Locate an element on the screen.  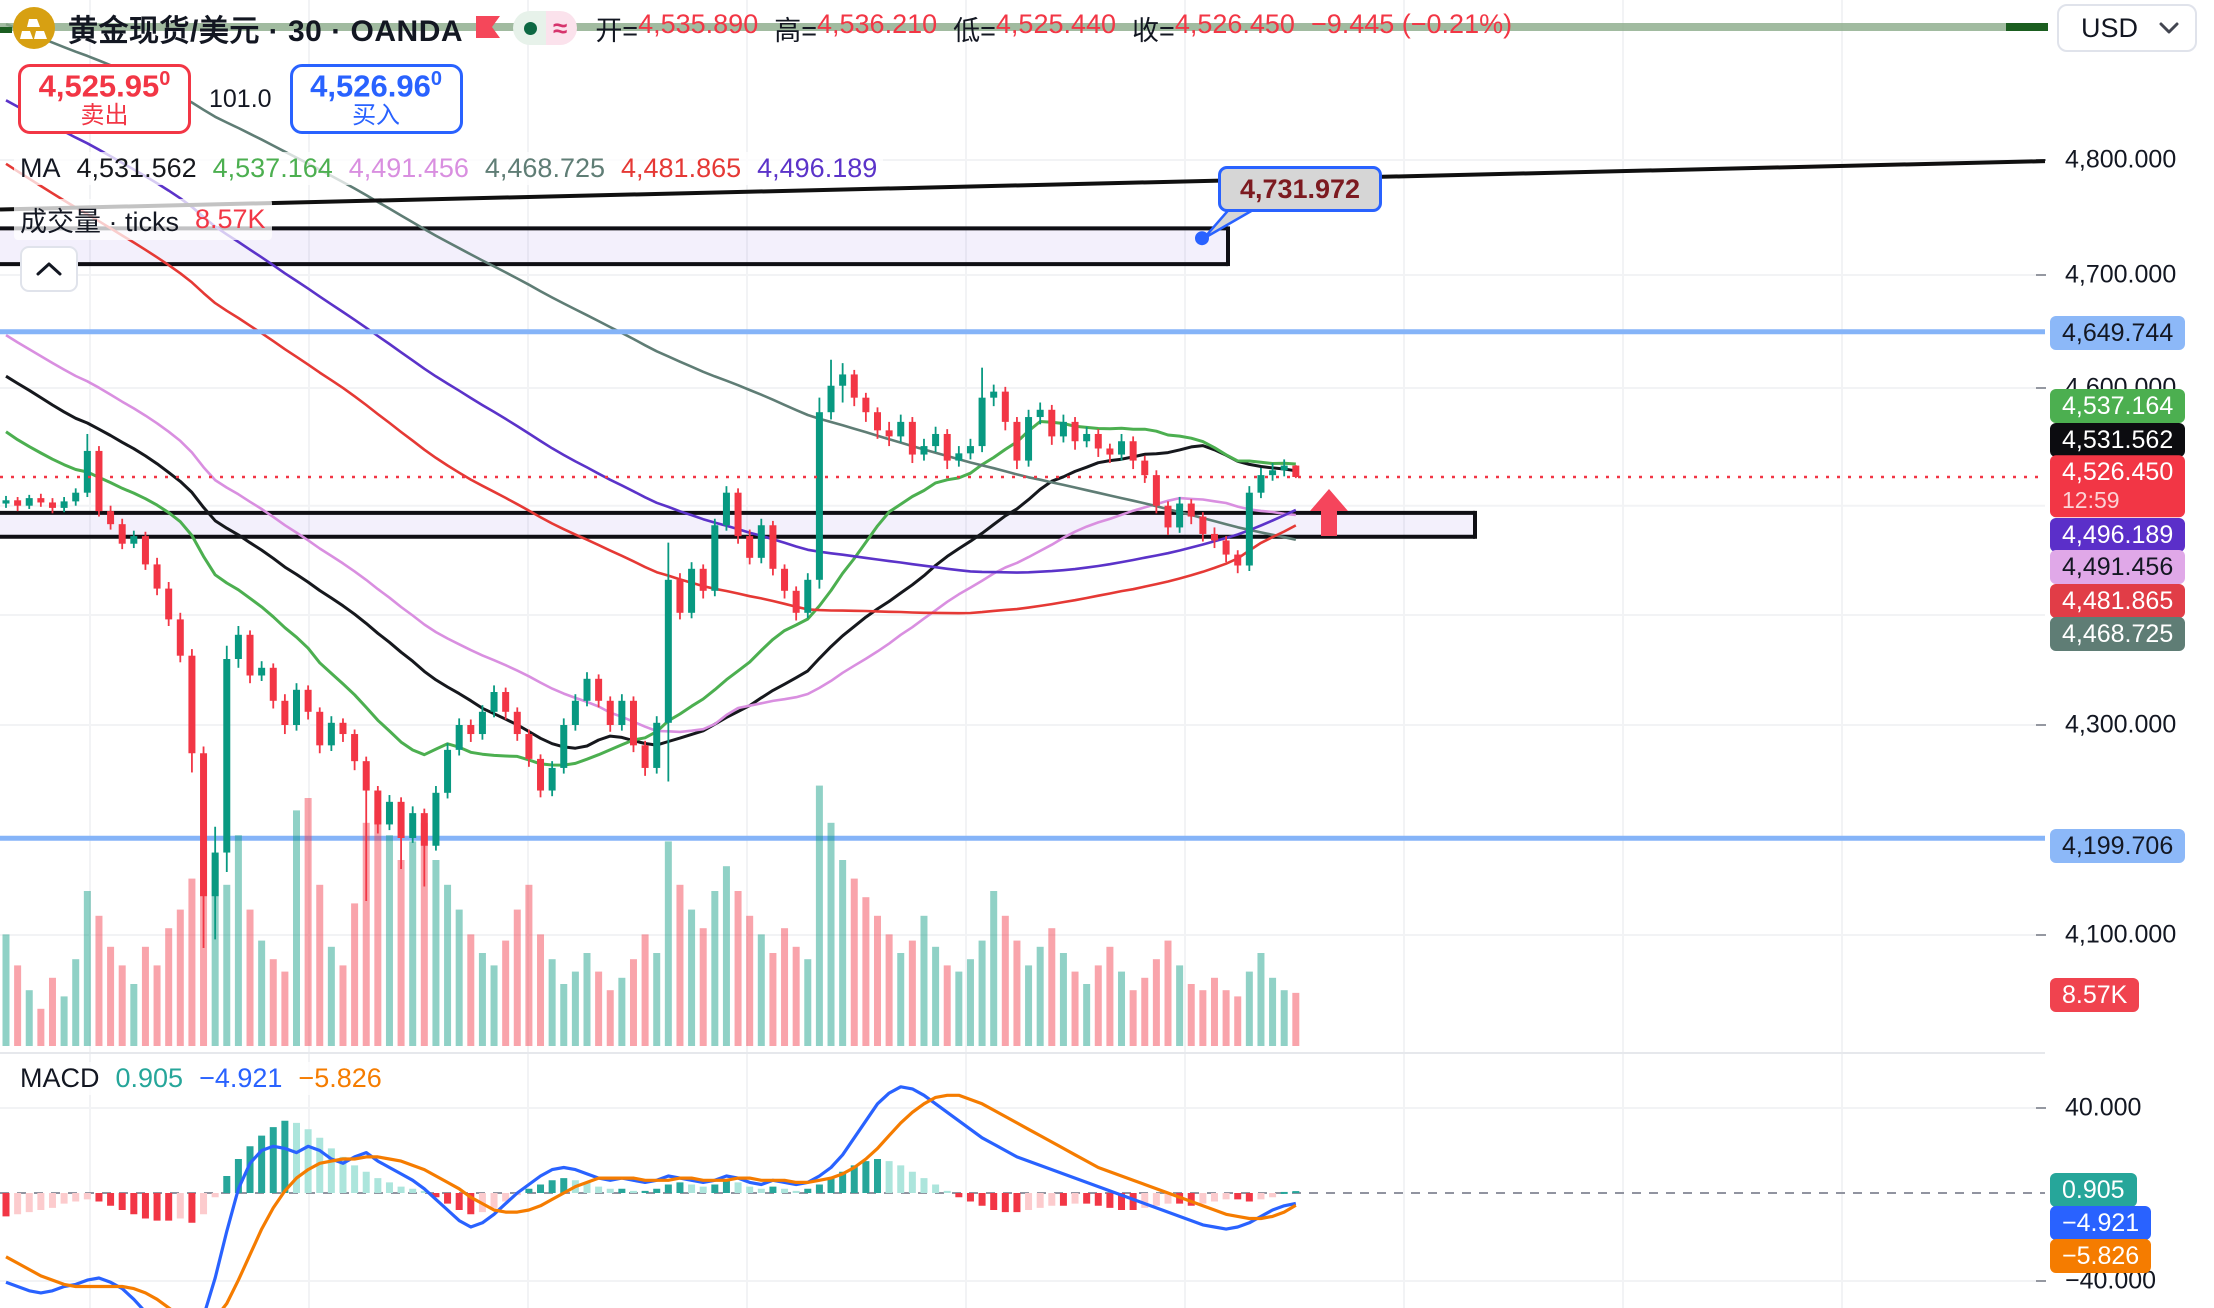
axis-tick-3: 4,300.000 is located at coordinates (2121, 724).